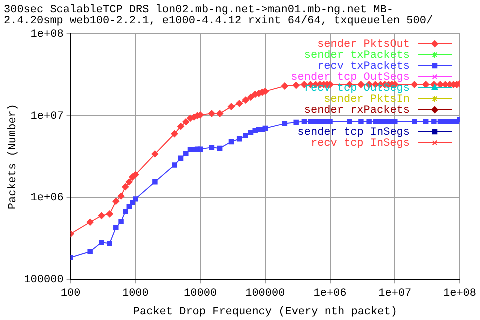  Describe the element at coordinates (47, 116) in the screenshot. I see `y-tick-label: 1e+07` at that location.